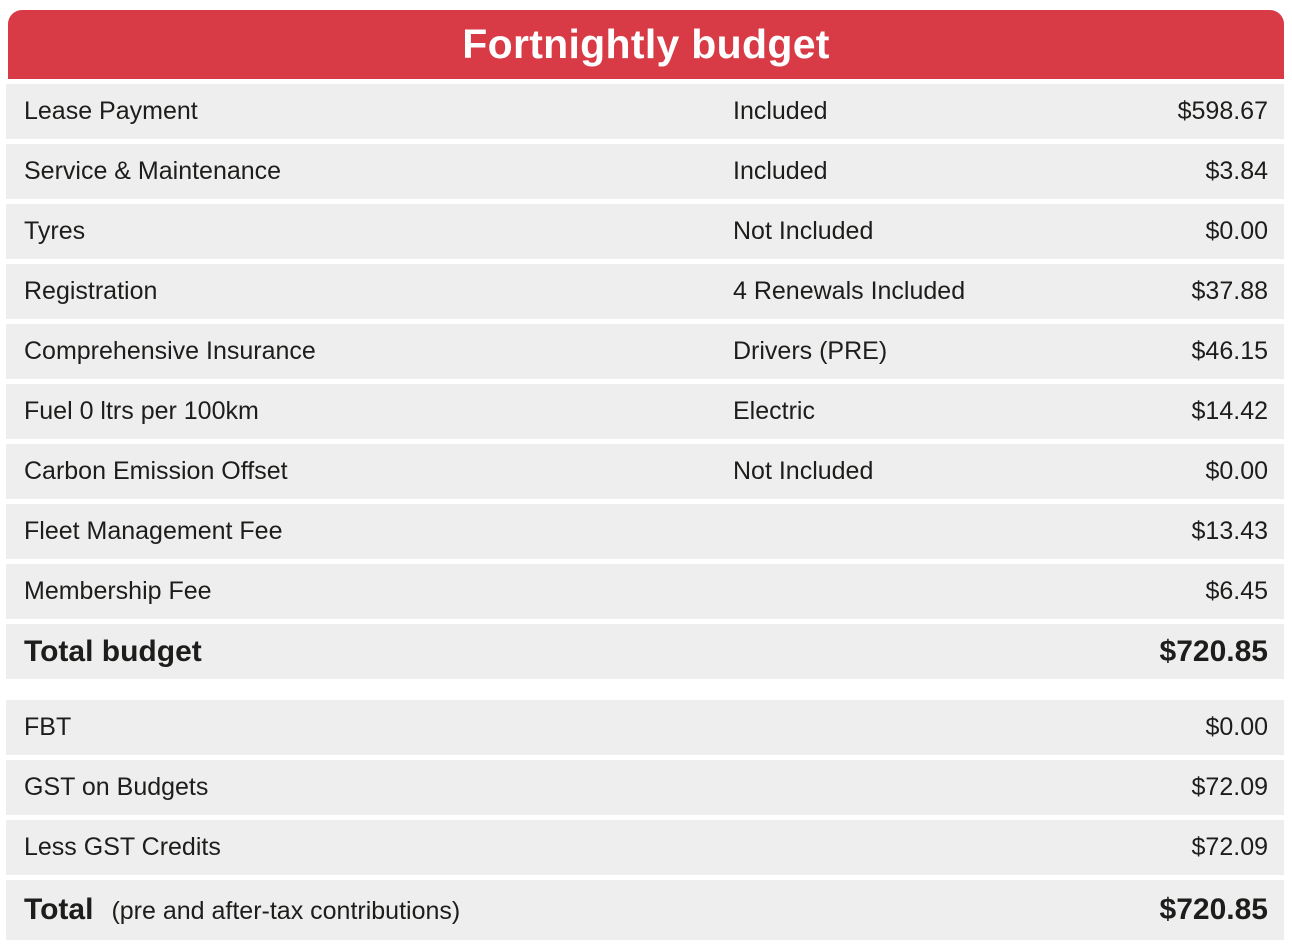 This screenshot has height=950, width=1292. I want to click on row-value: $46.15, so click(1229, 351).